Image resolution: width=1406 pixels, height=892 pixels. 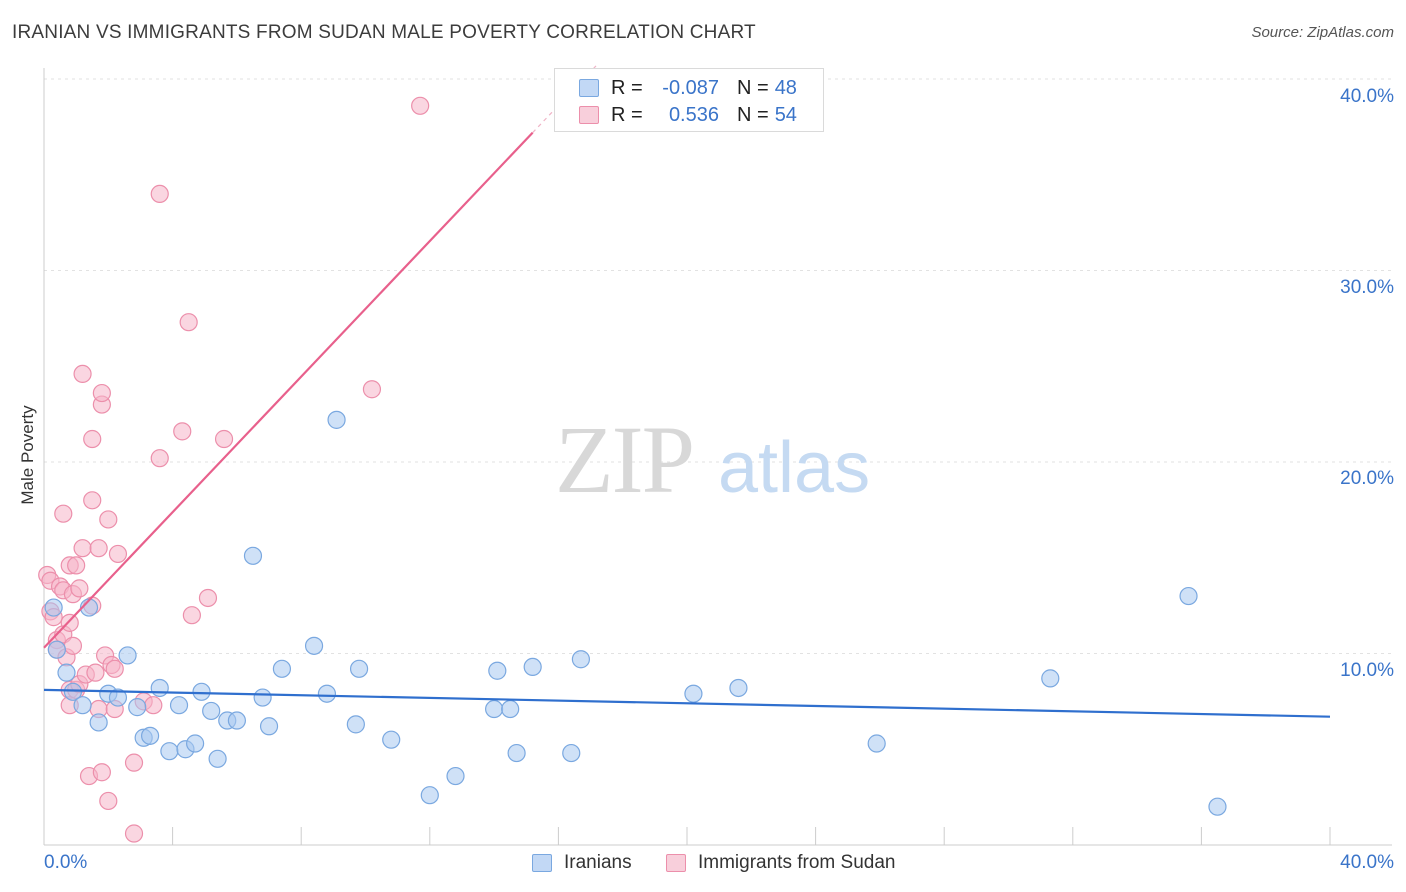 I want to click on legend-n-value: 54, so click(x=785, y=114).